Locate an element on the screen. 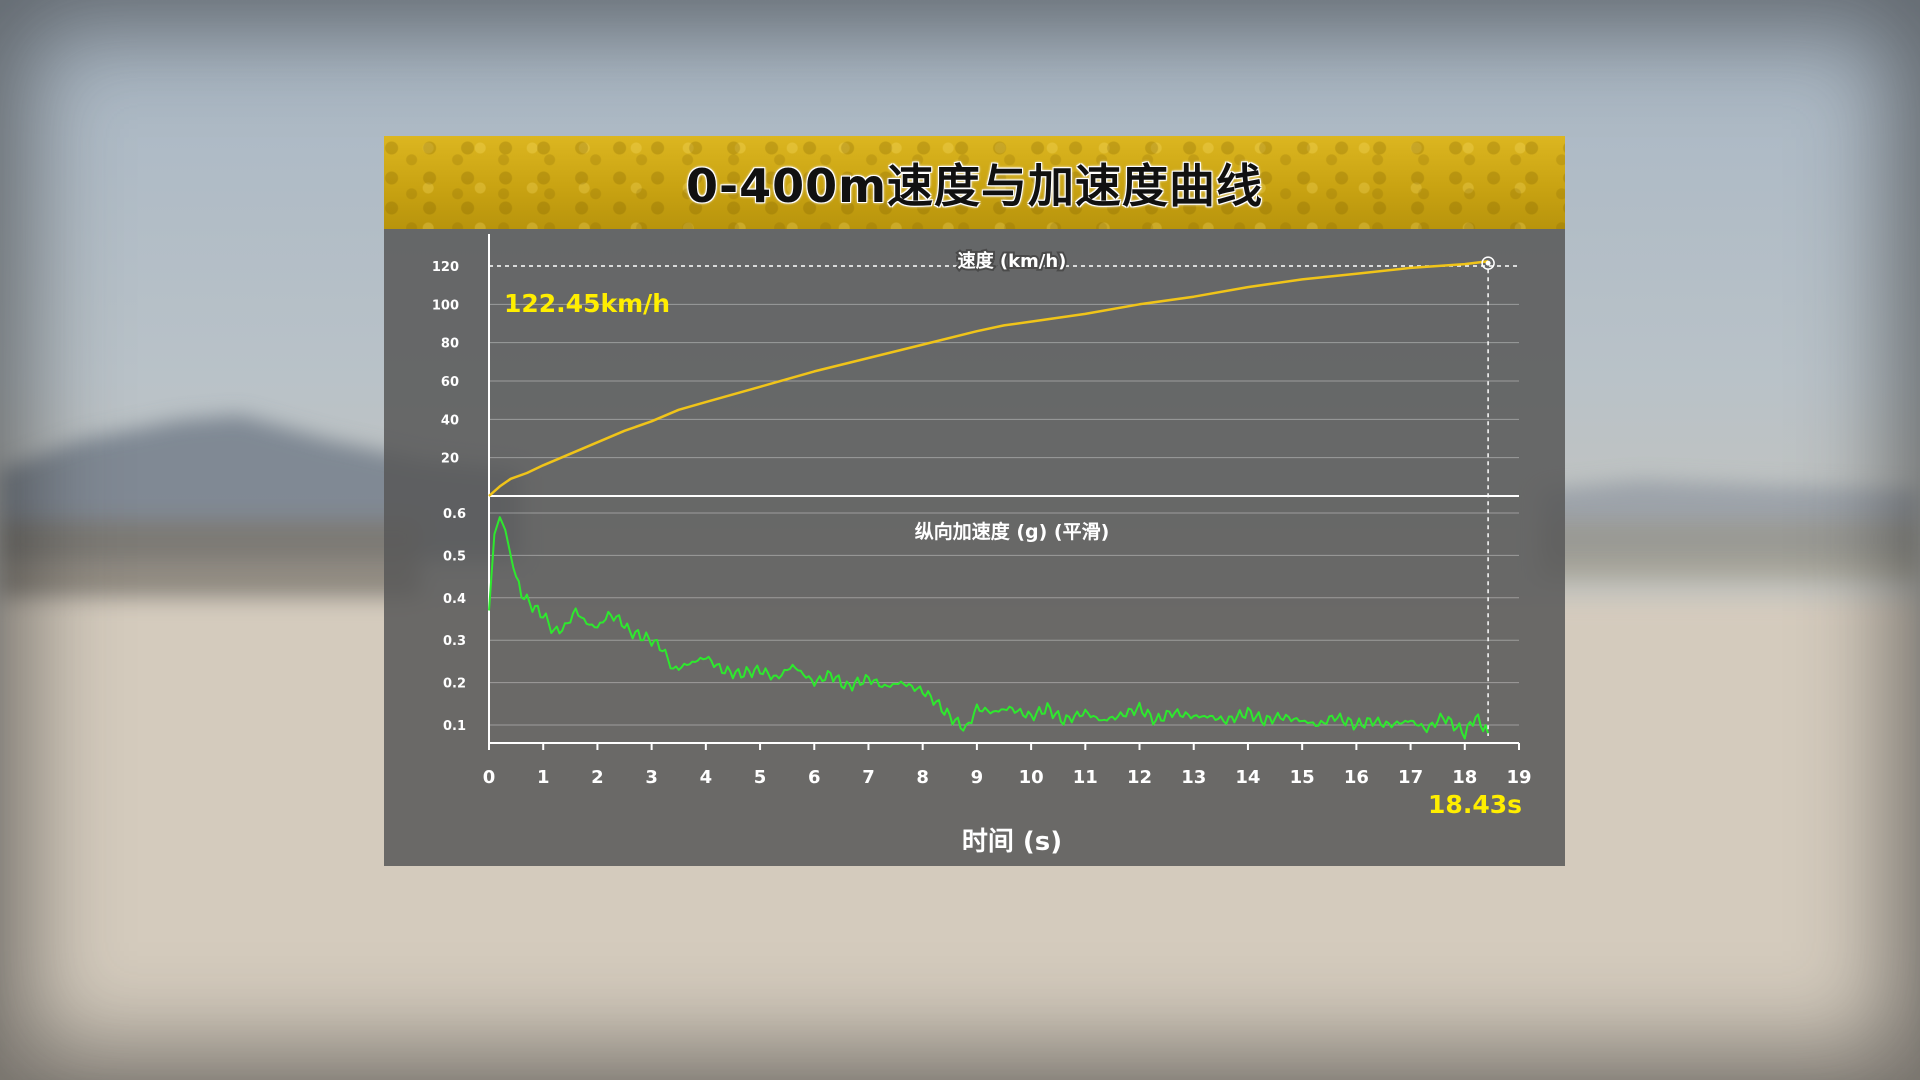  speed-end-marker-dot is located at coordinates (1488, 263).